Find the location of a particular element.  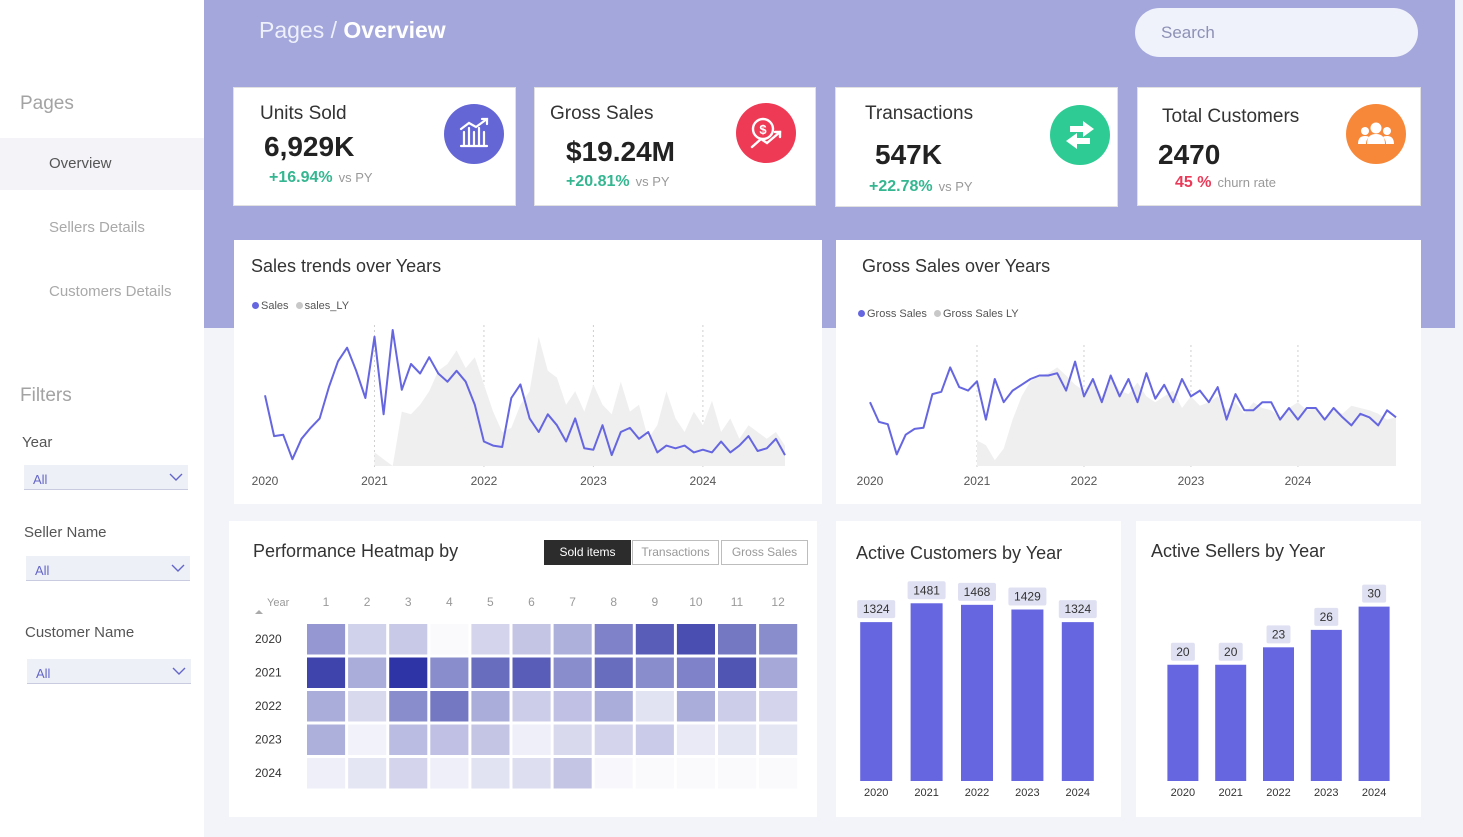

bar-chart-up-icon is located at coordinates (474, 134).